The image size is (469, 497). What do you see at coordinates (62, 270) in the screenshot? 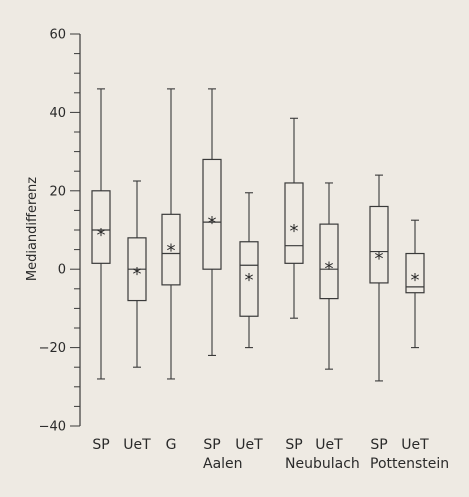
I see `y-tick-label: 0` at bounding box center [62, 270].